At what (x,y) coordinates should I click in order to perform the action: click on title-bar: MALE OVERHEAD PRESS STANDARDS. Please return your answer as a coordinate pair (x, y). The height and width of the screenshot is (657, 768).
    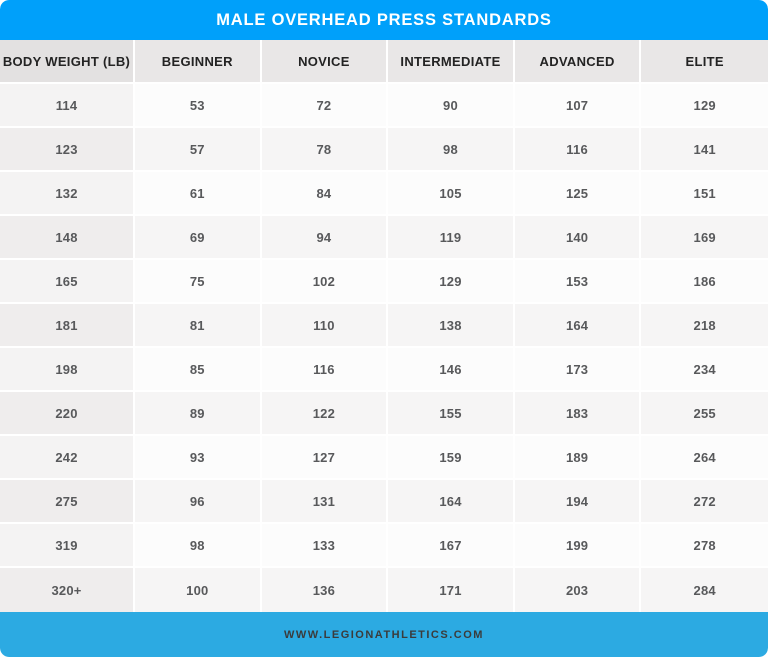
    Looking at the image, I should click on (384, 20).